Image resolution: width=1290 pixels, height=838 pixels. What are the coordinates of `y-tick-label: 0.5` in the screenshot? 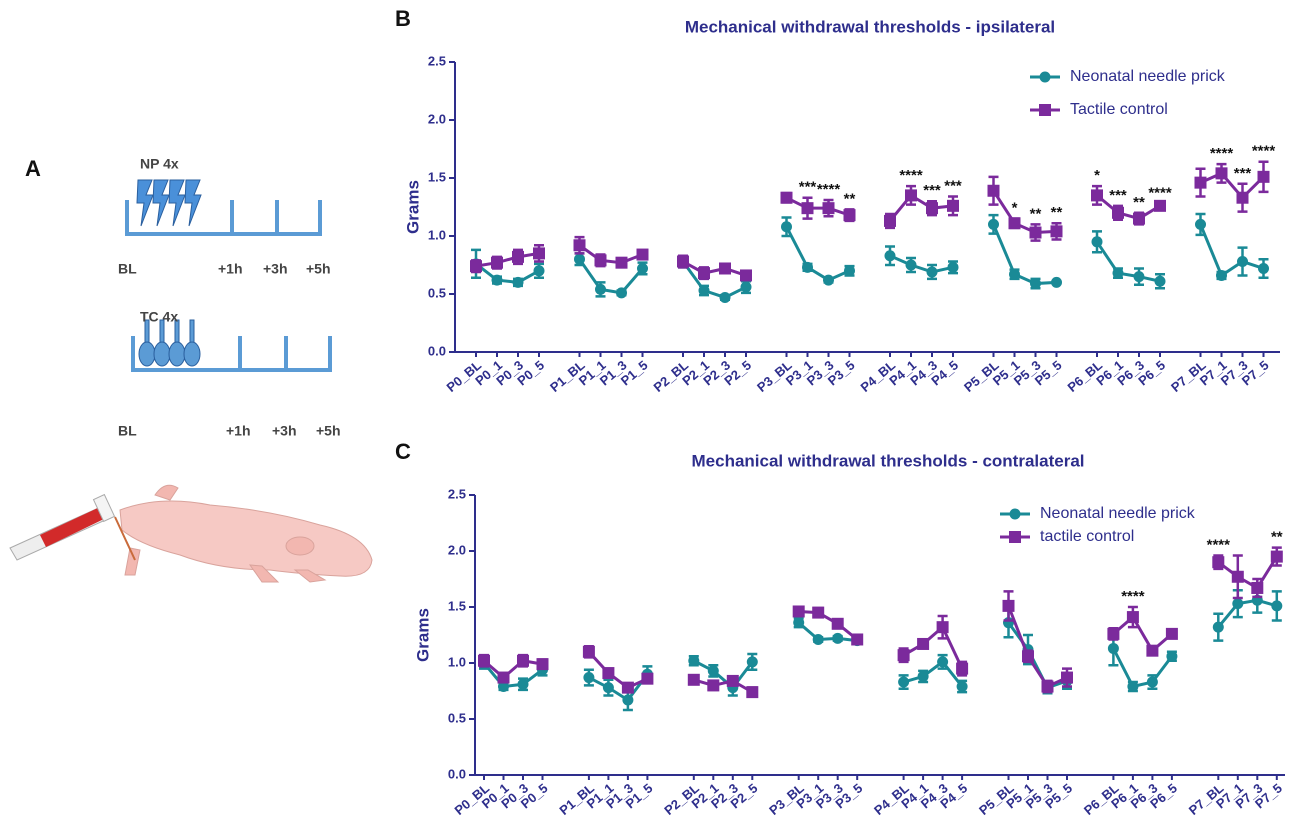 It's located at (457, 717).